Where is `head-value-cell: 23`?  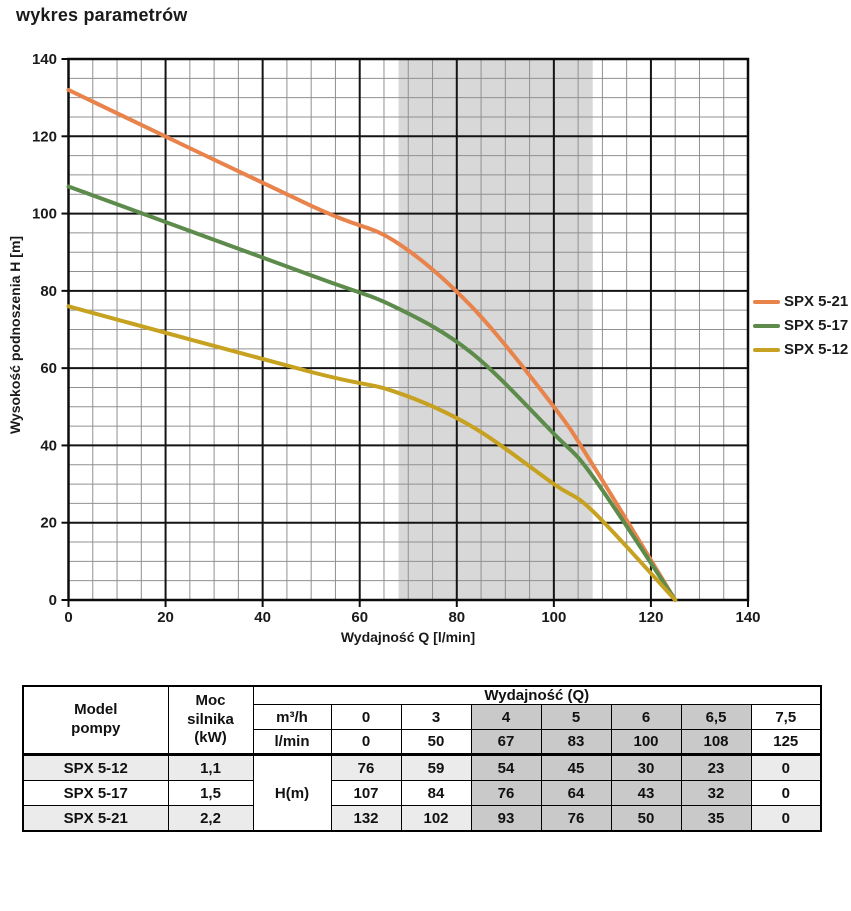
head-value-cell: 23 is located at coordinates (716, 767).